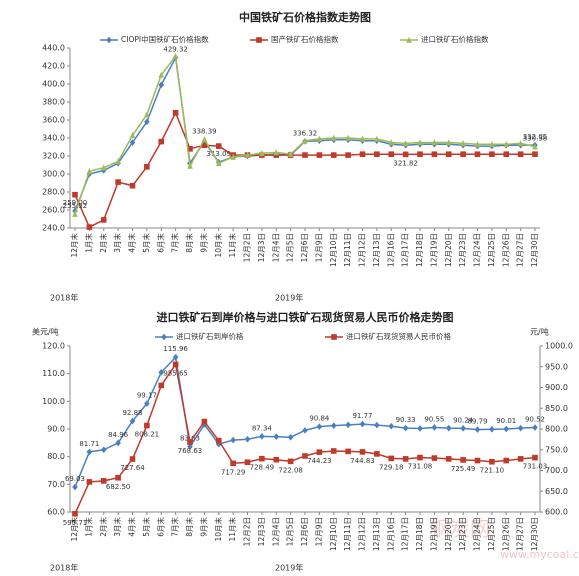  I want to click on year-label: 2019年, so click(289, 298).